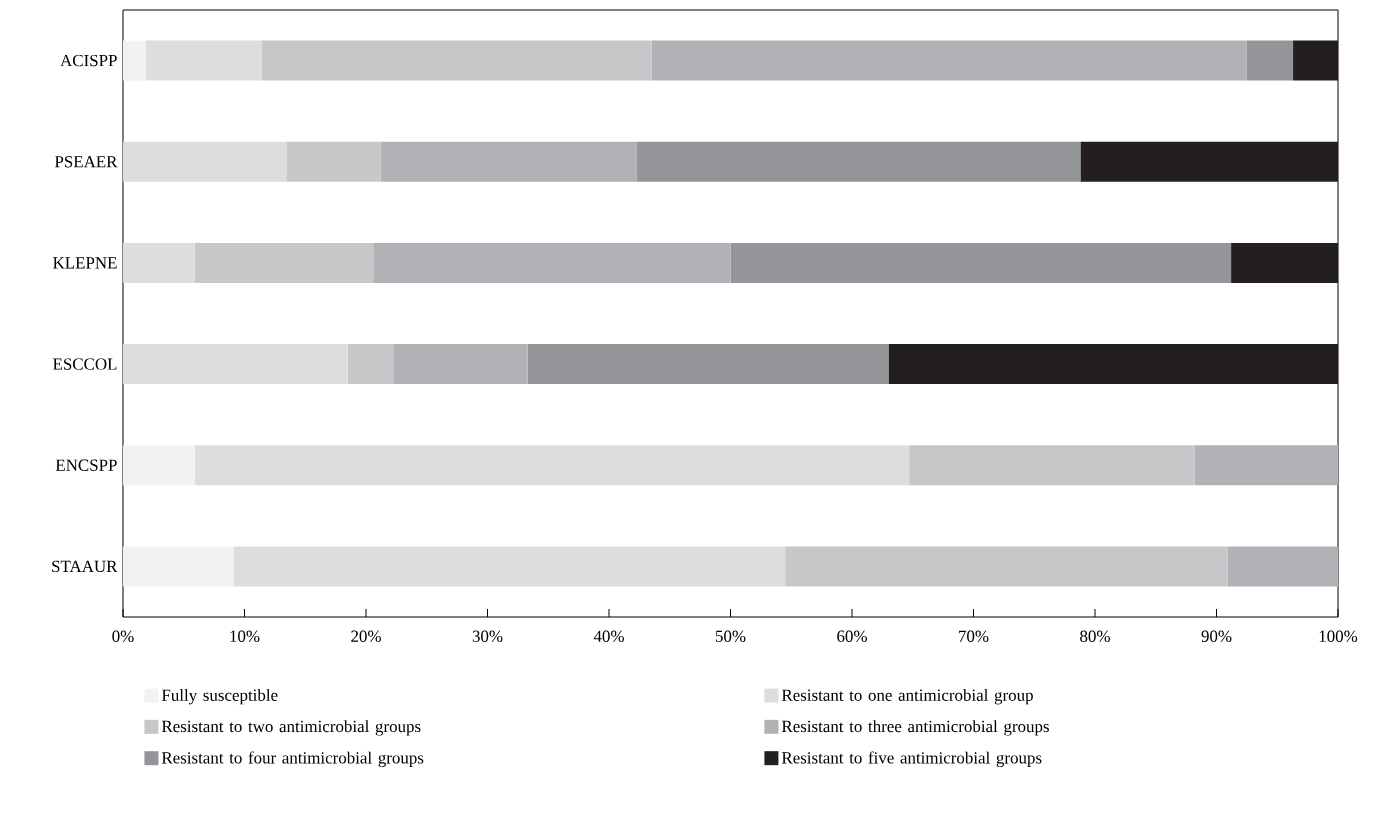 The image size is (1378, 819). Describe the element at coordinates (86, 162) in the screenshot. I see `y-tick-label: PSEAER` at that location.